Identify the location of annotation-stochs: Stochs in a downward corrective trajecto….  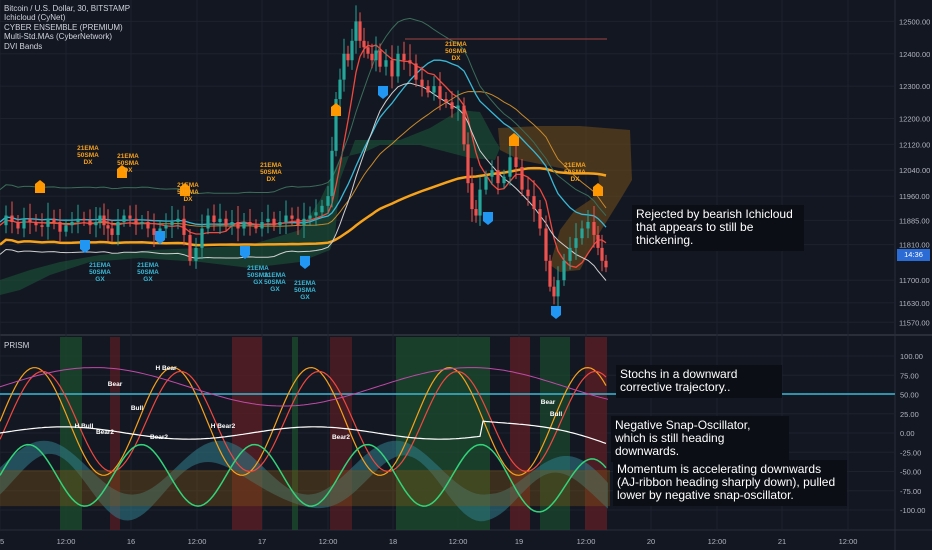
(699, 381).